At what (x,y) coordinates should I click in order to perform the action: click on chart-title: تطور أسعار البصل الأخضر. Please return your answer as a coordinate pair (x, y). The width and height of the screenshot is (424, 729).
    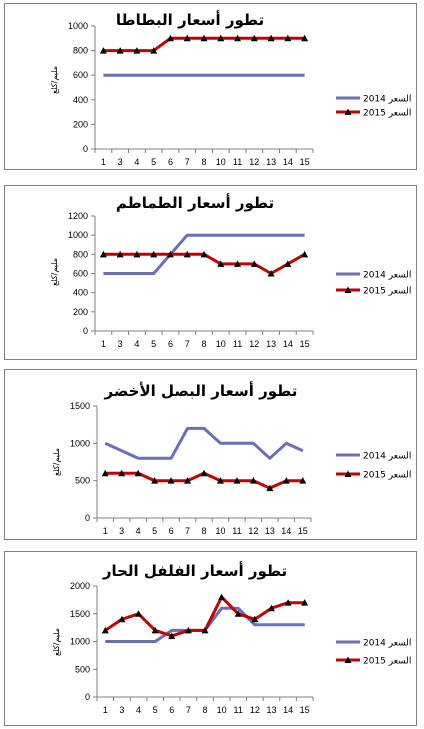
    Looking at the image, I should click on (201, 390).